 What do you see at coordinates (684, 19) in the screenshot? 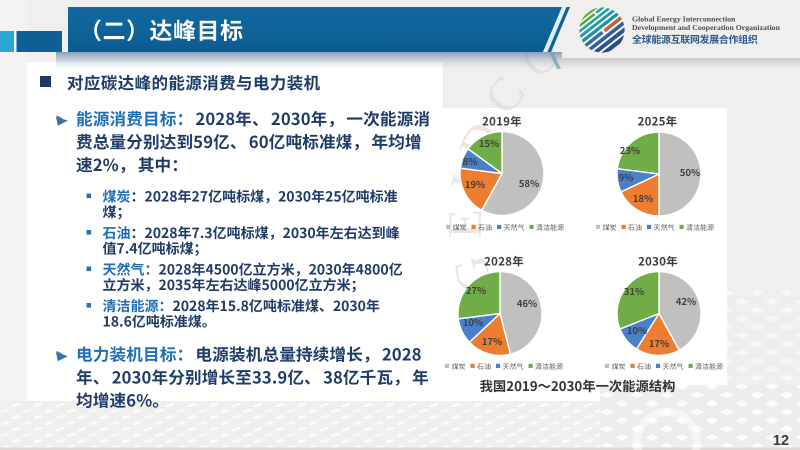
I see `svg-text: Global Energy Interconnection` at bounding box center [684, 19].